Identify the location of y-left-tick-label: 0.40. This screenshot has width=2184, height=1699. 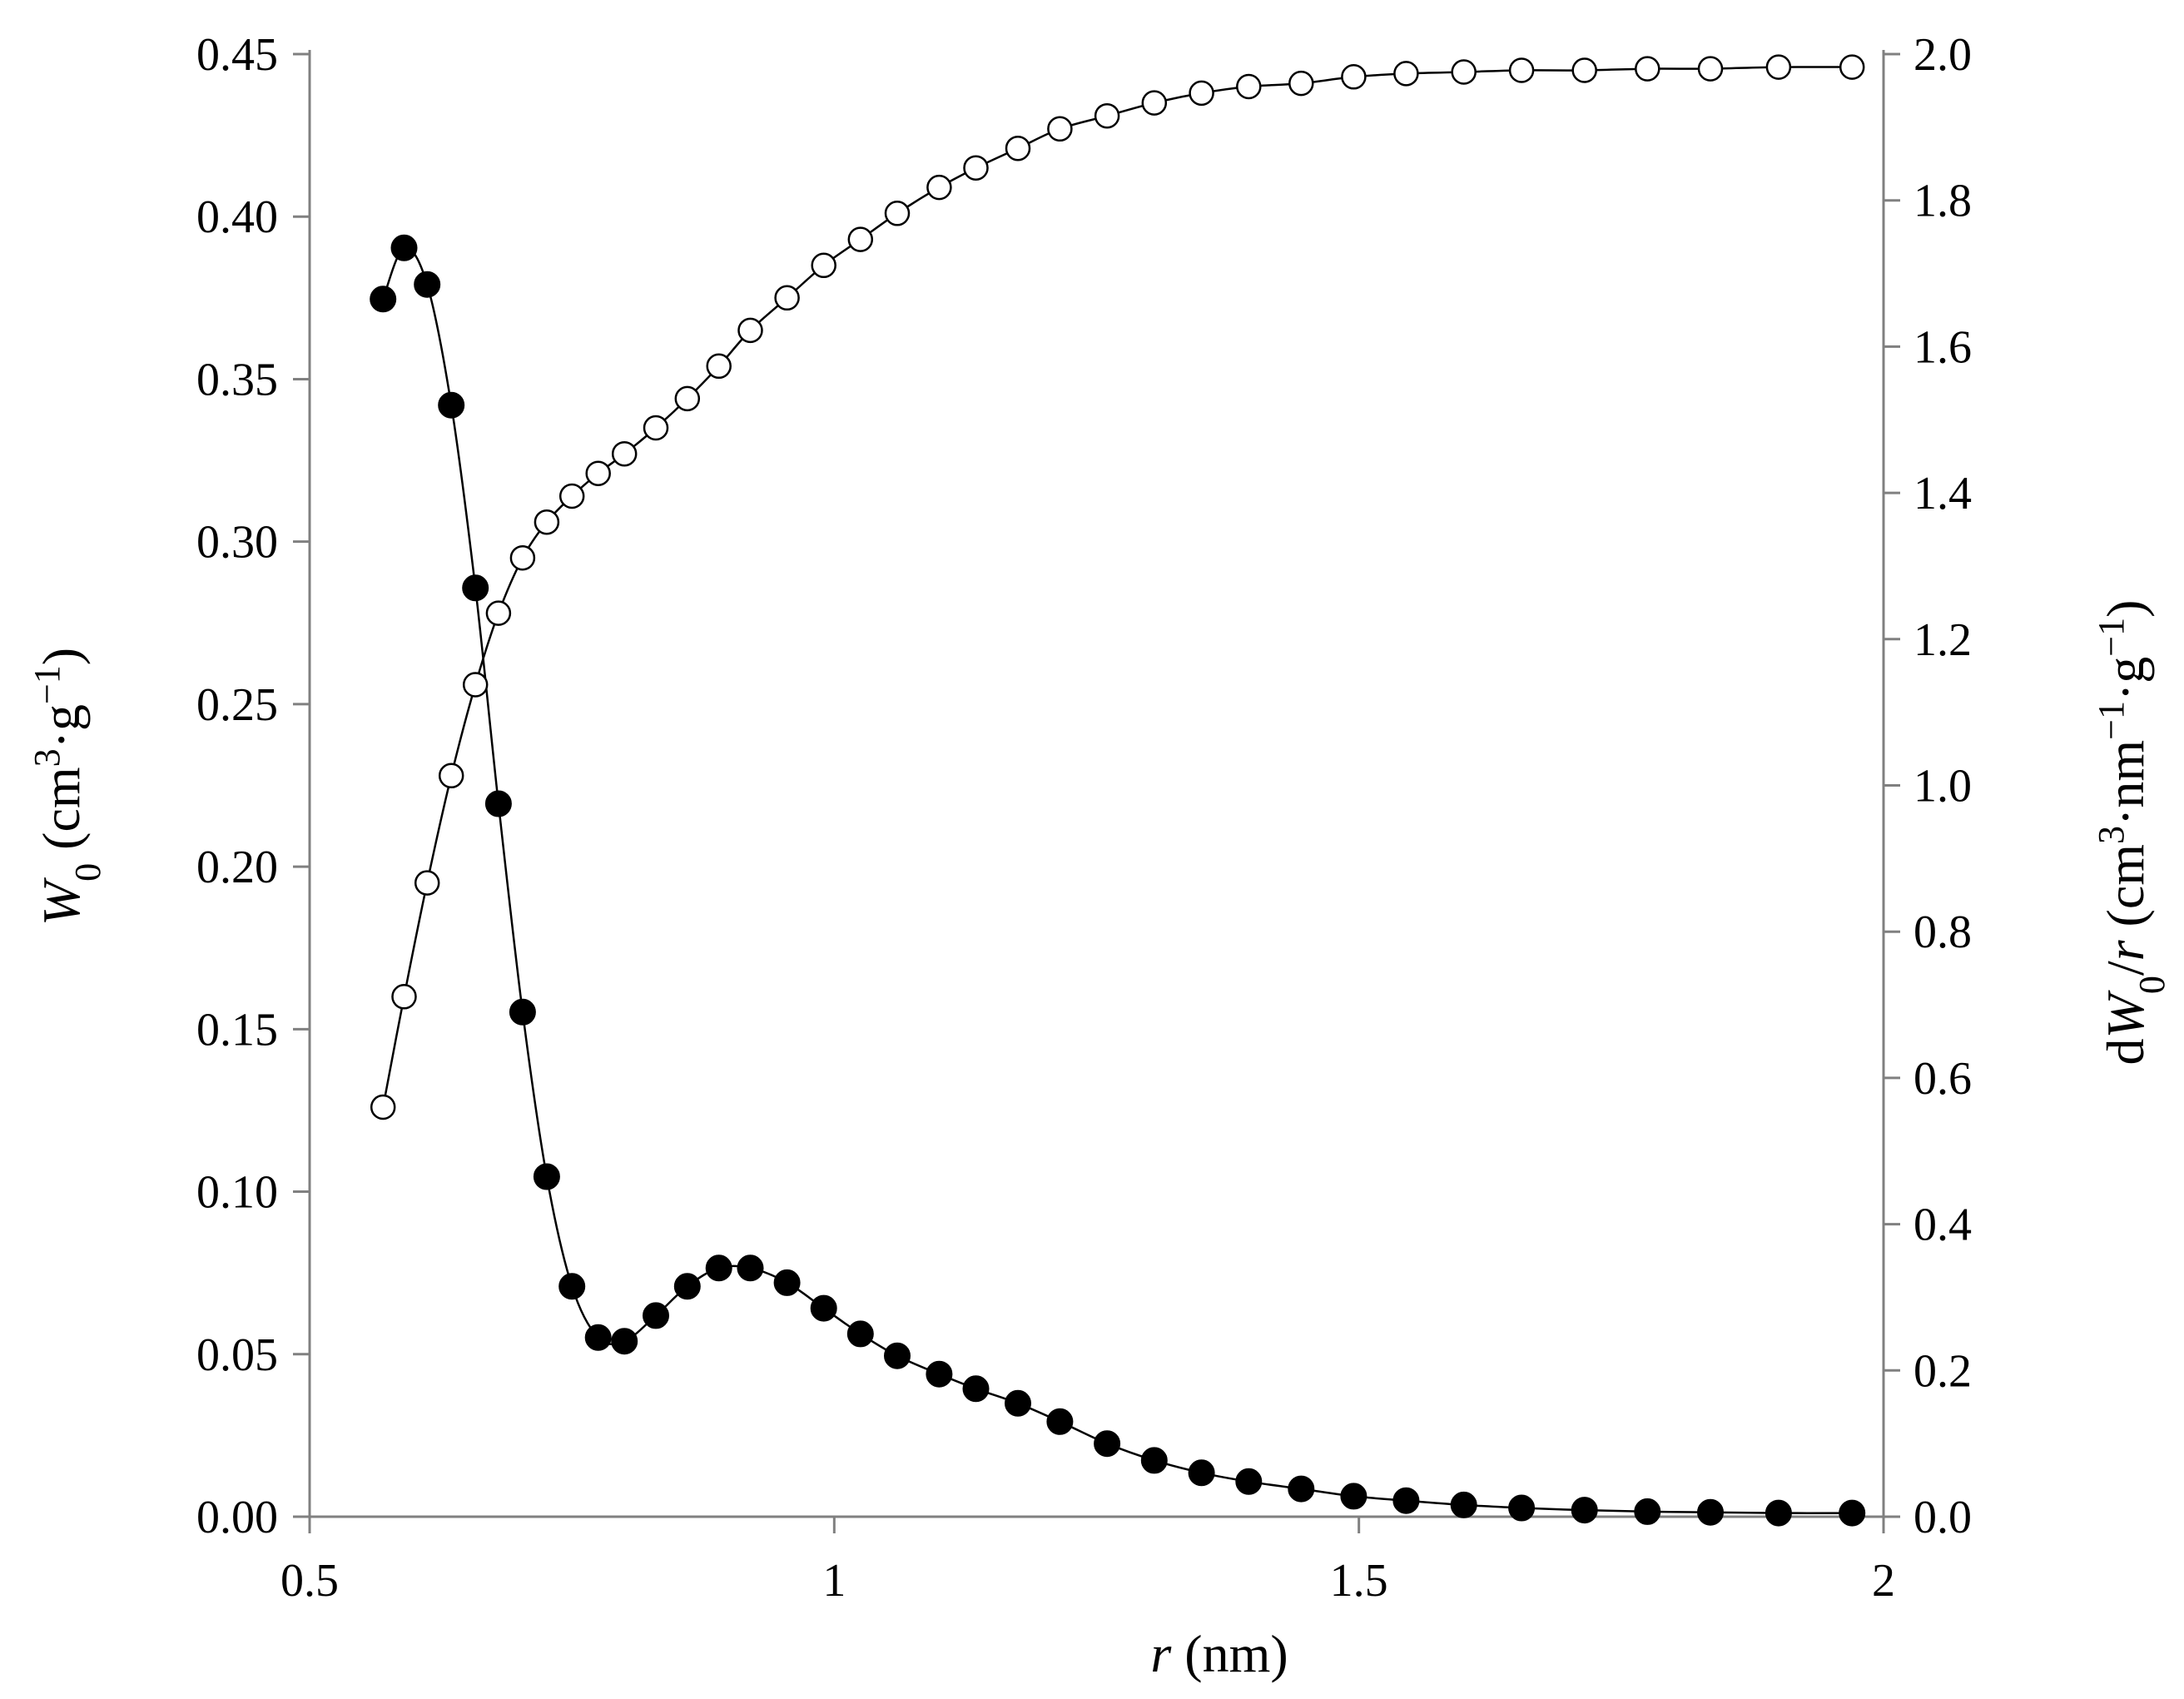
(237, 217).